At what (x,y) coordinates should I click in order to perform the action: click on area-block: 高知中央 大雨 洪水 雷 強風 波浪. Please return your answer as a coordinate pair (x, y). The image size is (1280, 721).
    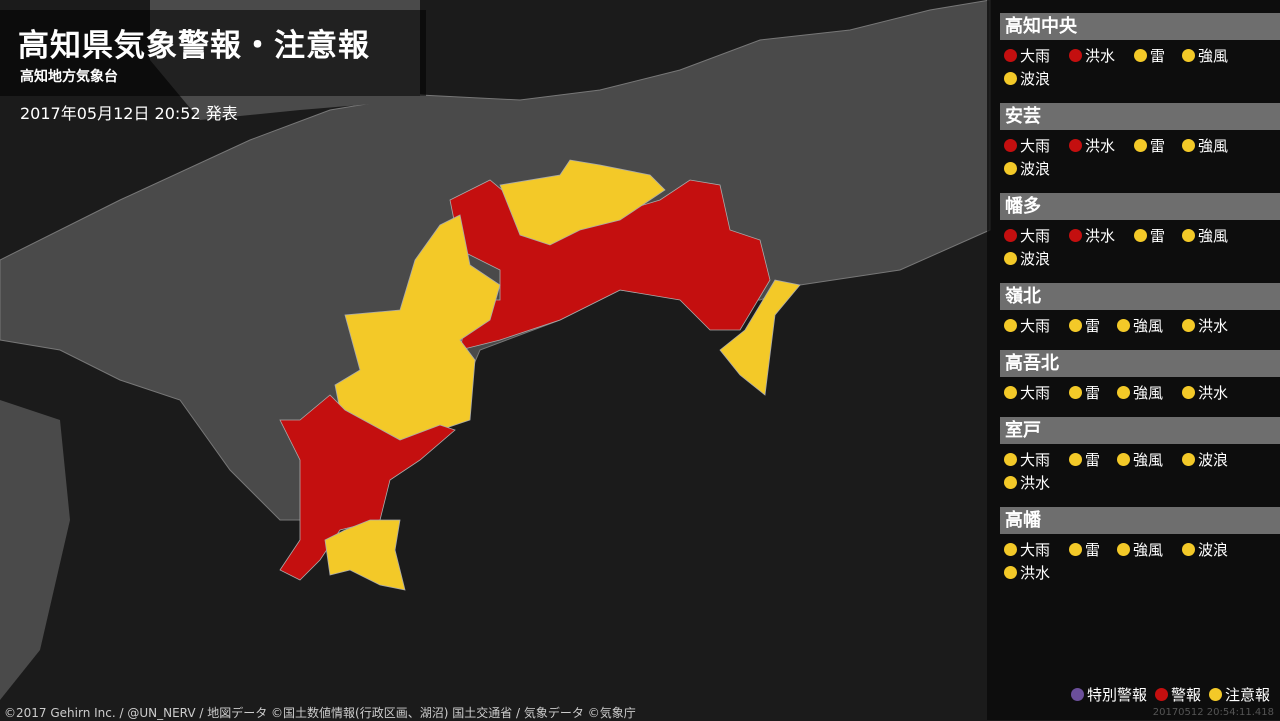
    Looking at the image, I should click on (1140, 51).